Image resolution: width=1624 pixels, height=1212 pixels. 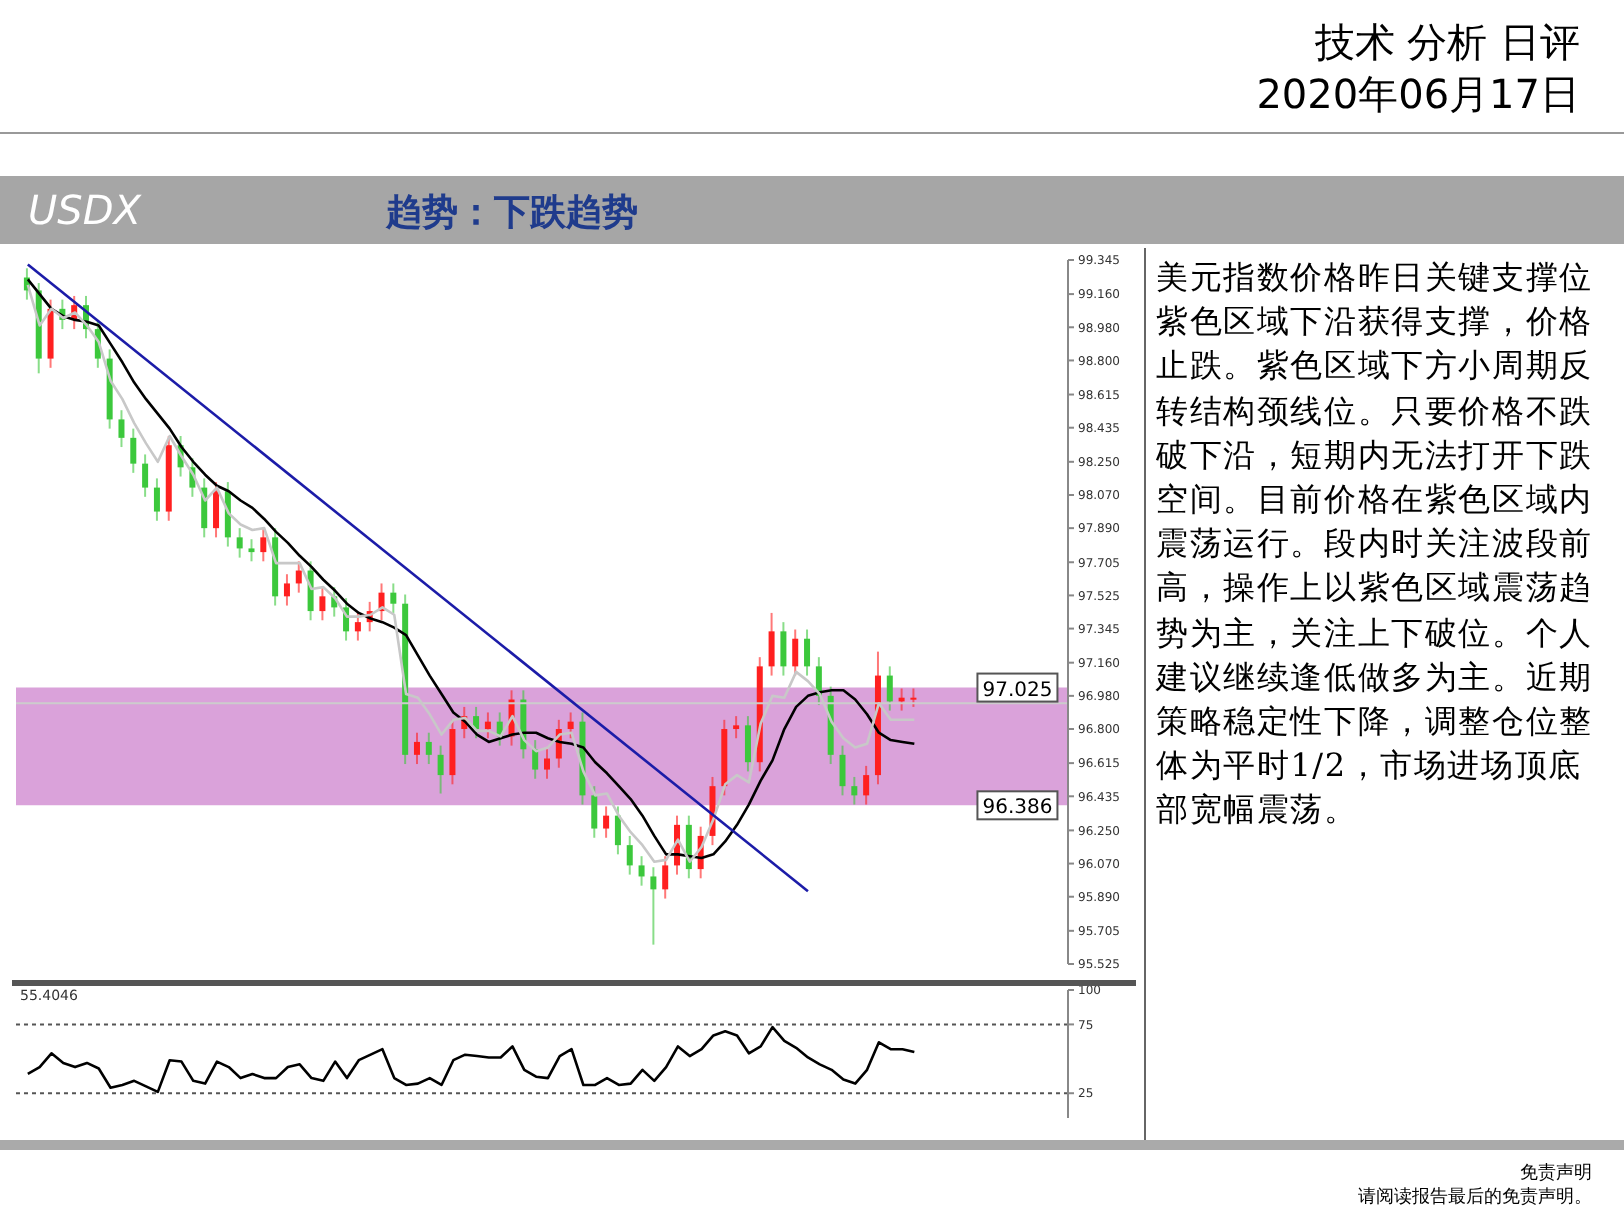 What do you see at coordinates (84, 210) in the screenshot?
I see `chart-title: USDX` at bounding box center [84, 210].